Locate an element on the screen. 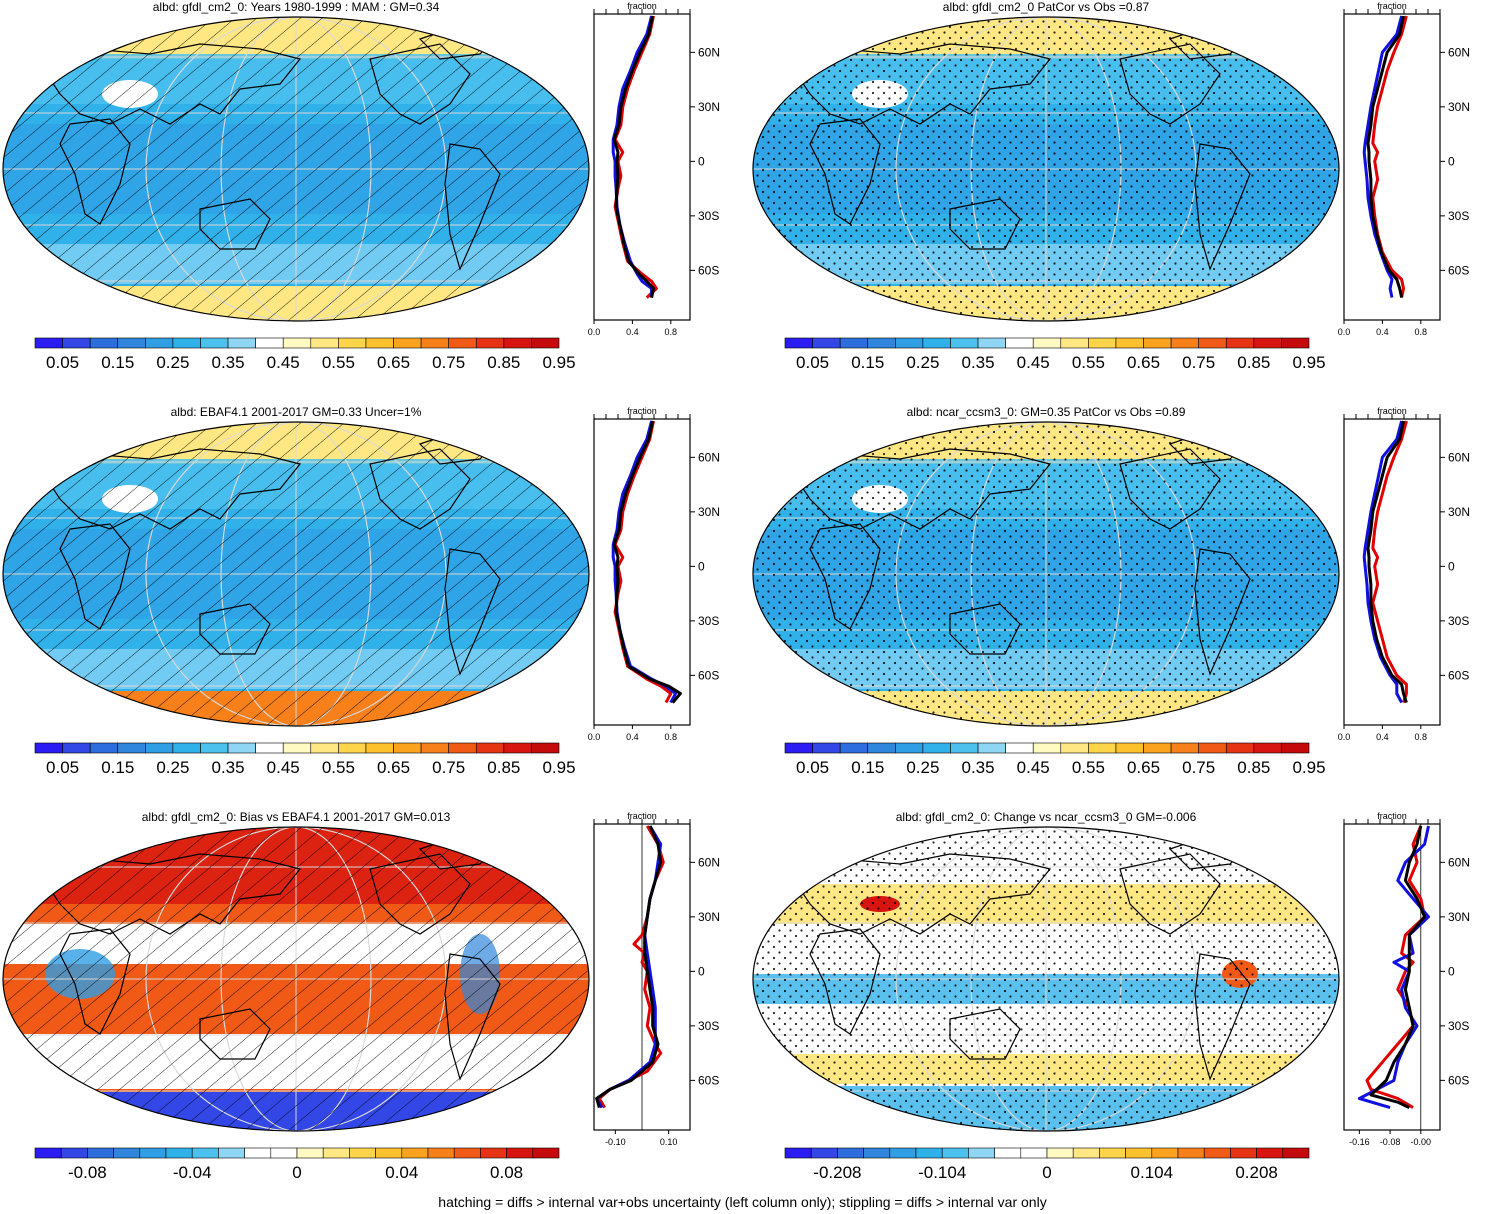  colorbar-label: 0.05 is located at coordinates (812, 362).